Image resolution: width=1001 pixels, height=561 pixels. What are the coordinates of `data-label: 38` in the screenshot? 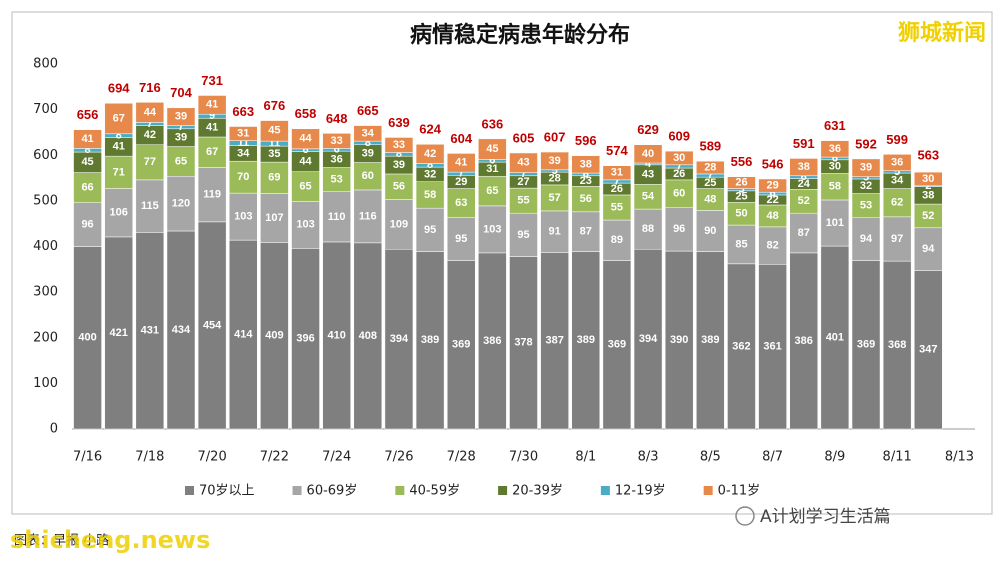 It's located at (928, 195).